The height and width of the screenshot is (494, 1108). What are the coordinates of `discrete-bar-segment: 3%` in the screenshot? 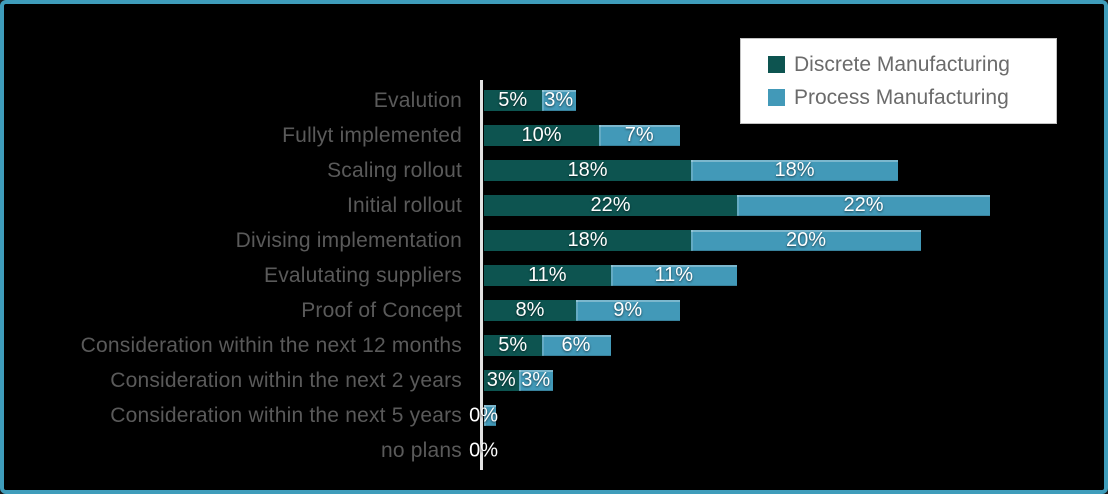 It's located at (501, 380).